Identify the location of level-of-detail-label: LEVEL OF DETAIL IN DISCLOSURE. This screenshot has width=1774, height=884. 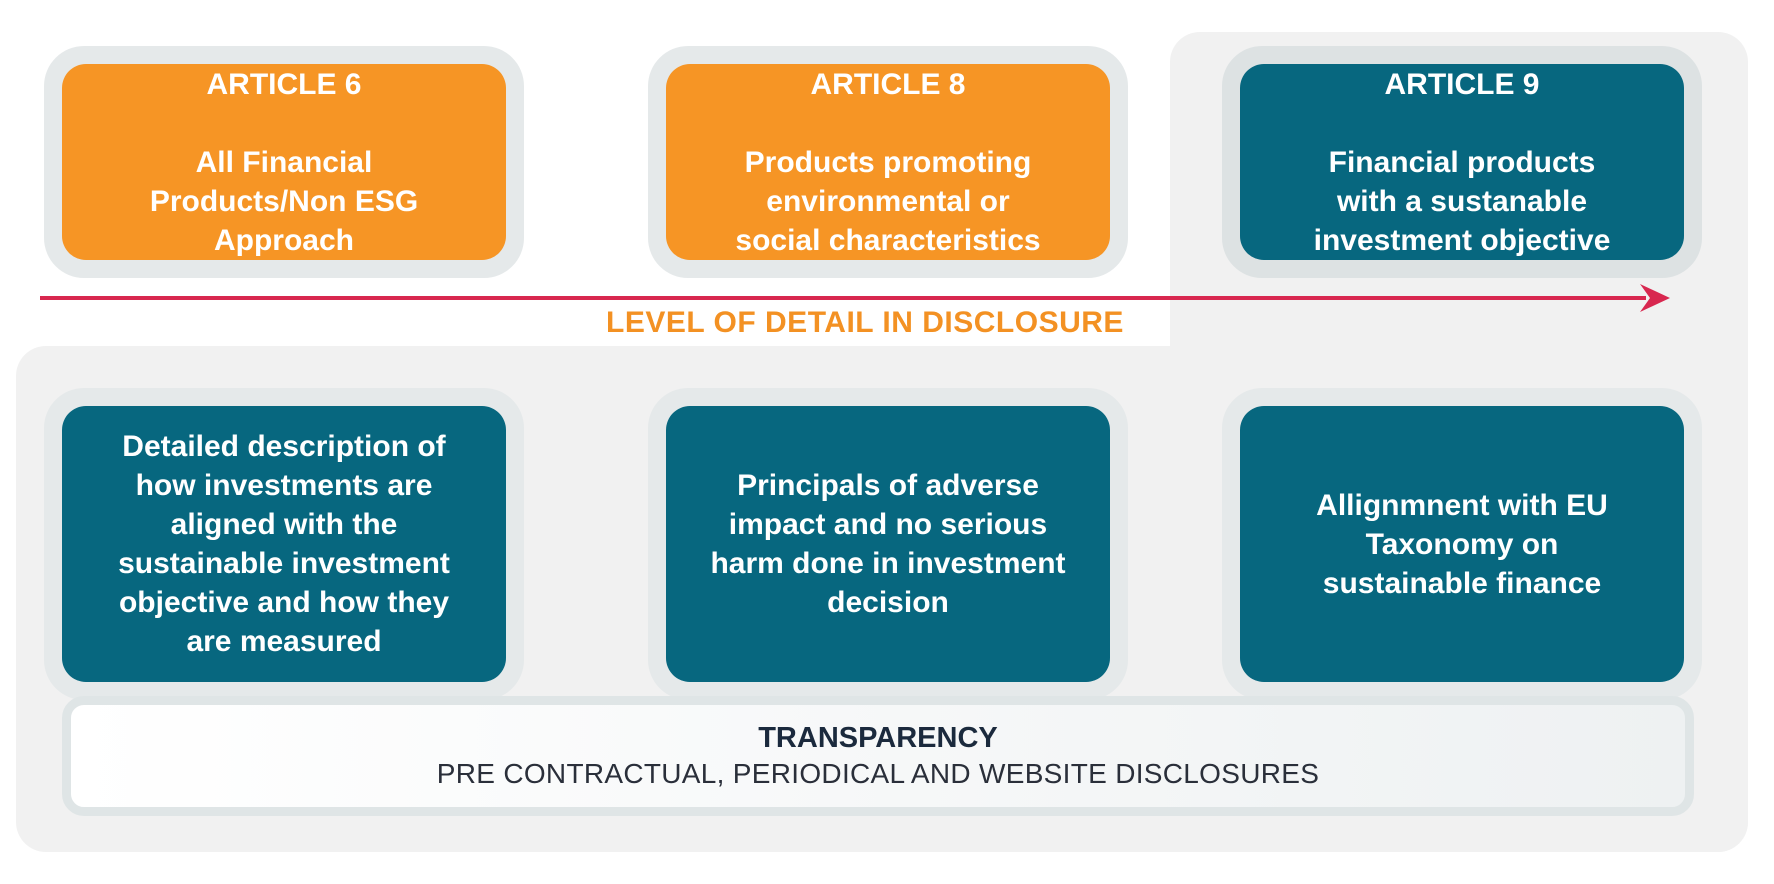
(865, 322).